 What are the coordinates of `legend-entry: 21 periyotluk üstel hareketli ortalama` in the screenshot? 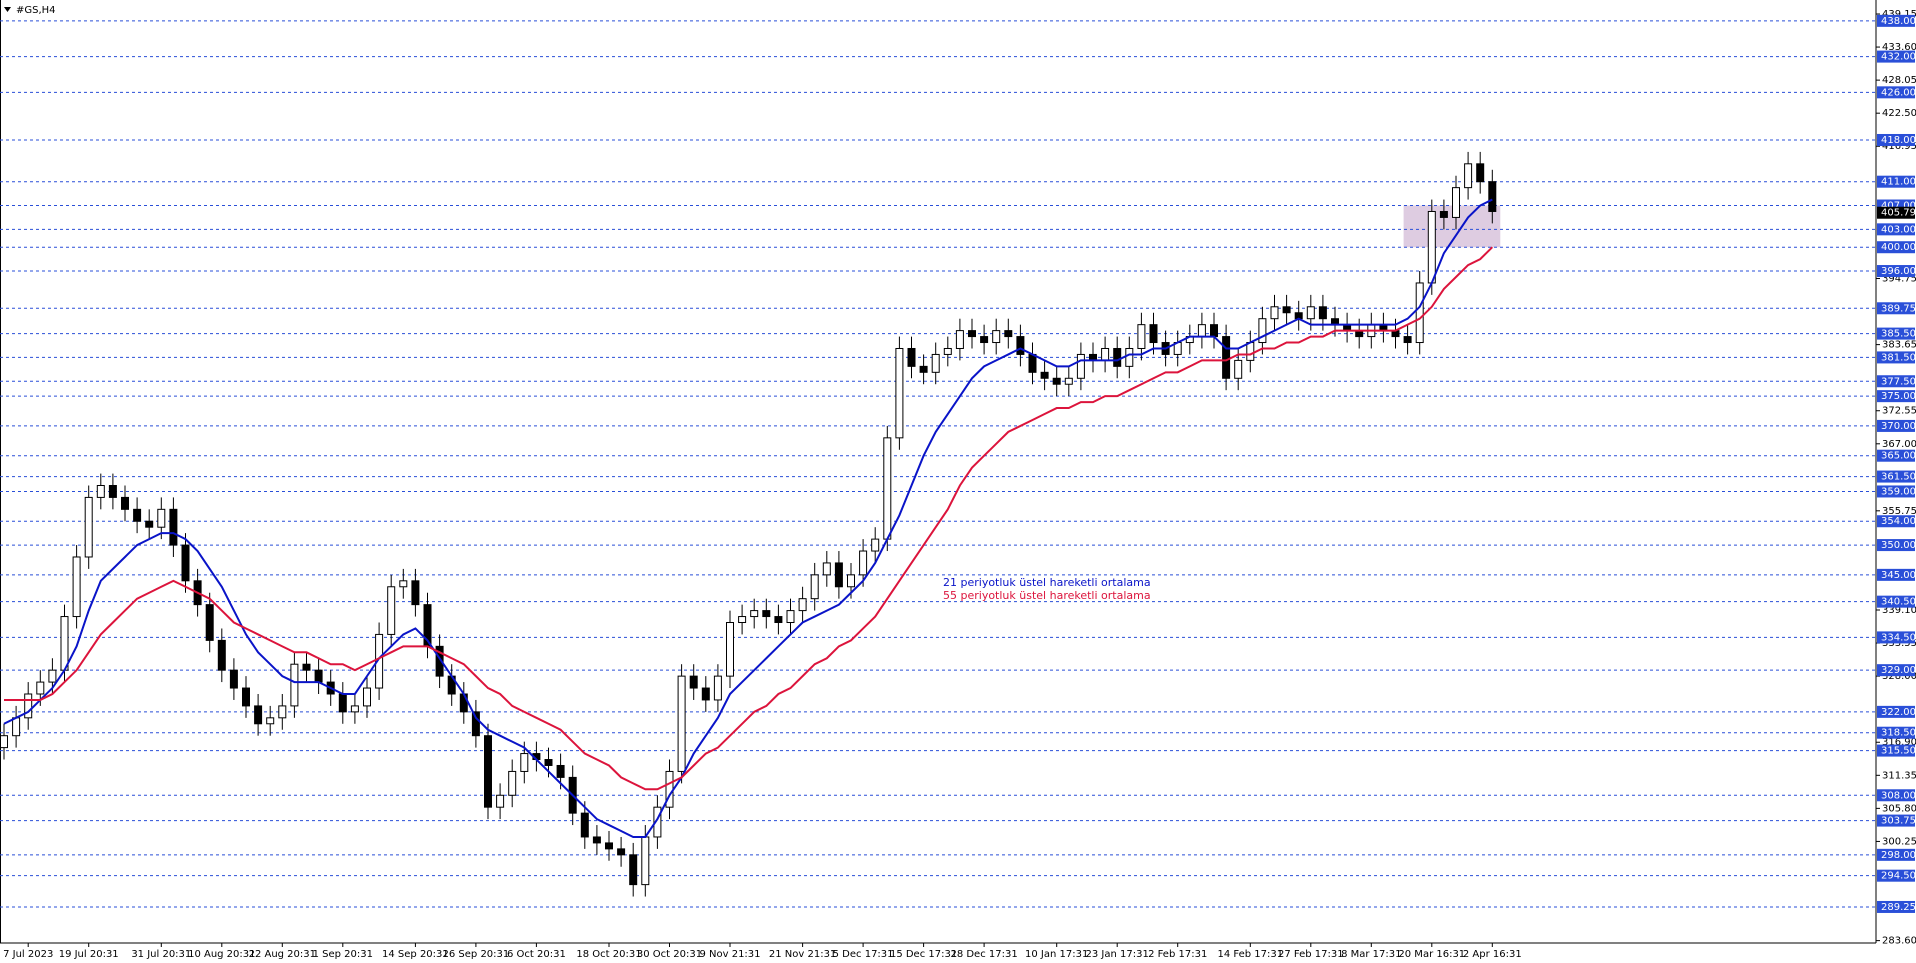 It's located at (1047, 582).